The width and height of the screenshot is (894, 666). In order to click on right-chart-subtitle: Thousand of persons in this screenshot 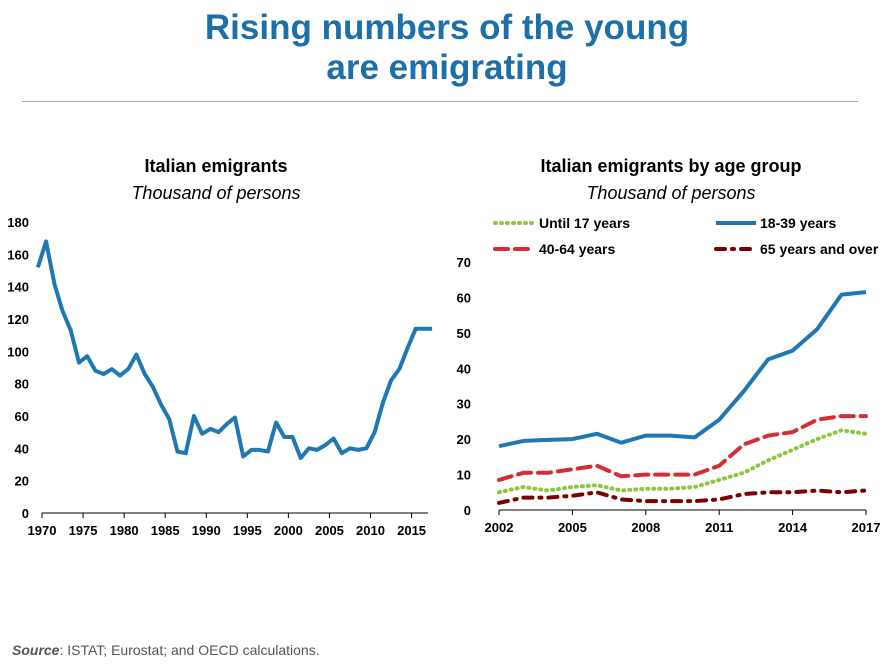, I will do `click(670, 193)`.